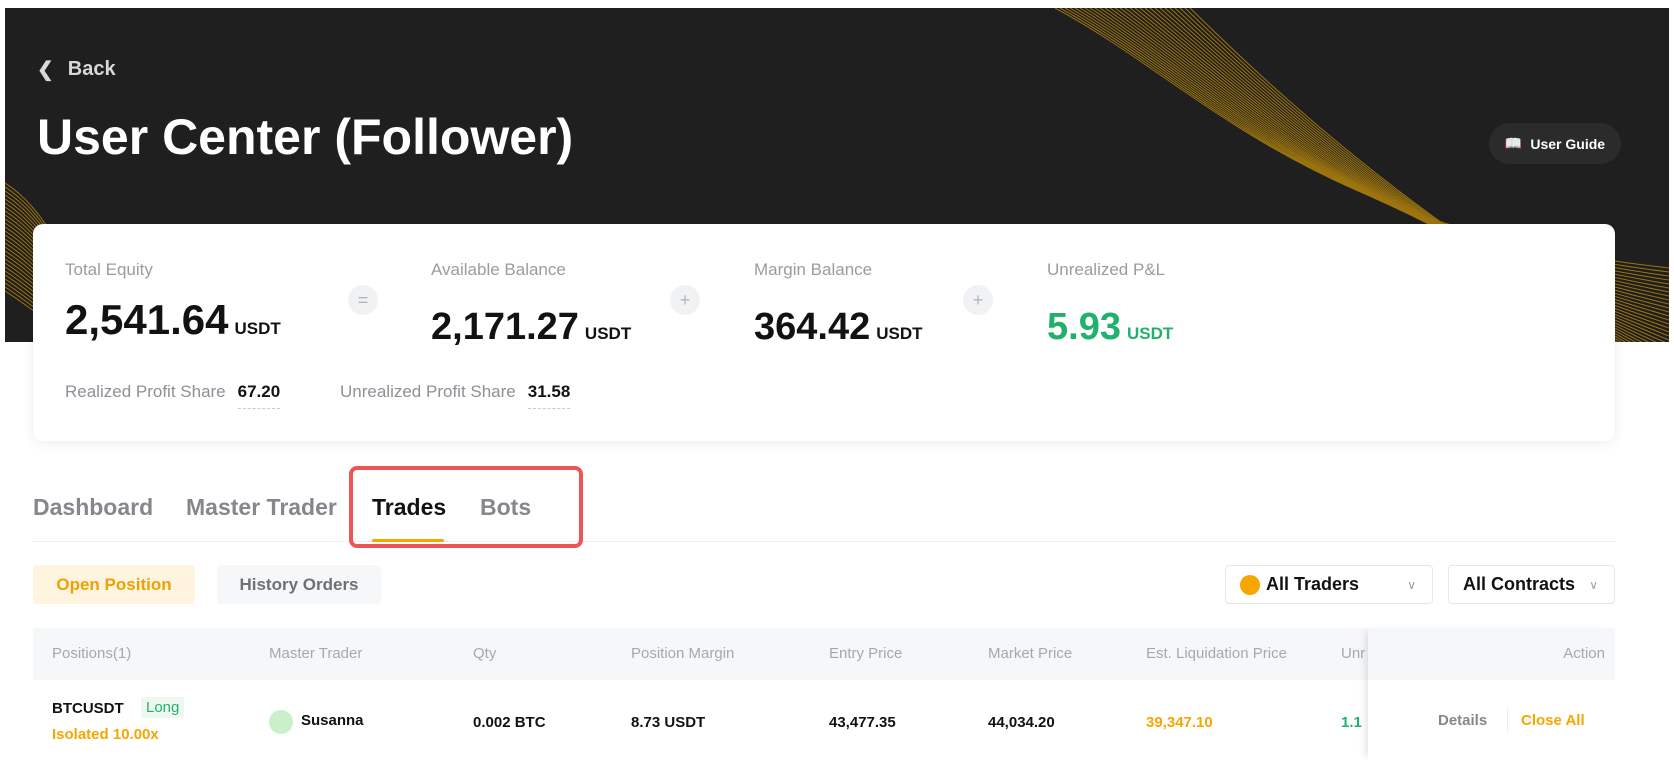  I want to click on symbol: BTCUSDT, so click(88, 708).